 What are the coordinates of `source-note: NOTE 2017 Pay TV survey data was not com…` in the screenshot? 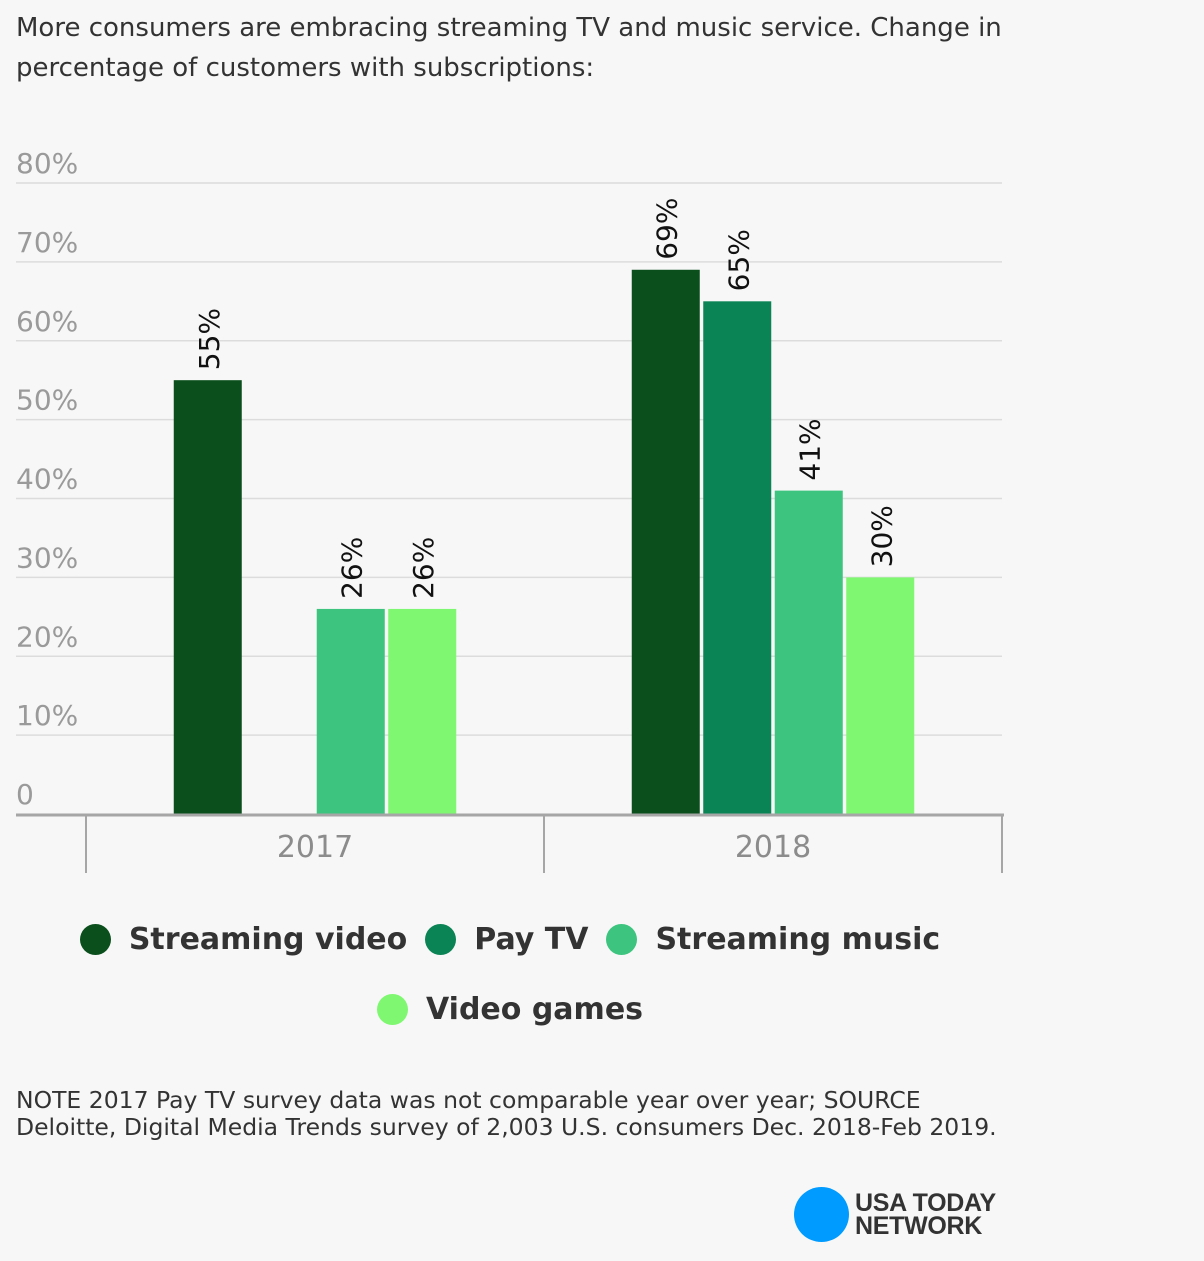 It's located at (506, 1113).